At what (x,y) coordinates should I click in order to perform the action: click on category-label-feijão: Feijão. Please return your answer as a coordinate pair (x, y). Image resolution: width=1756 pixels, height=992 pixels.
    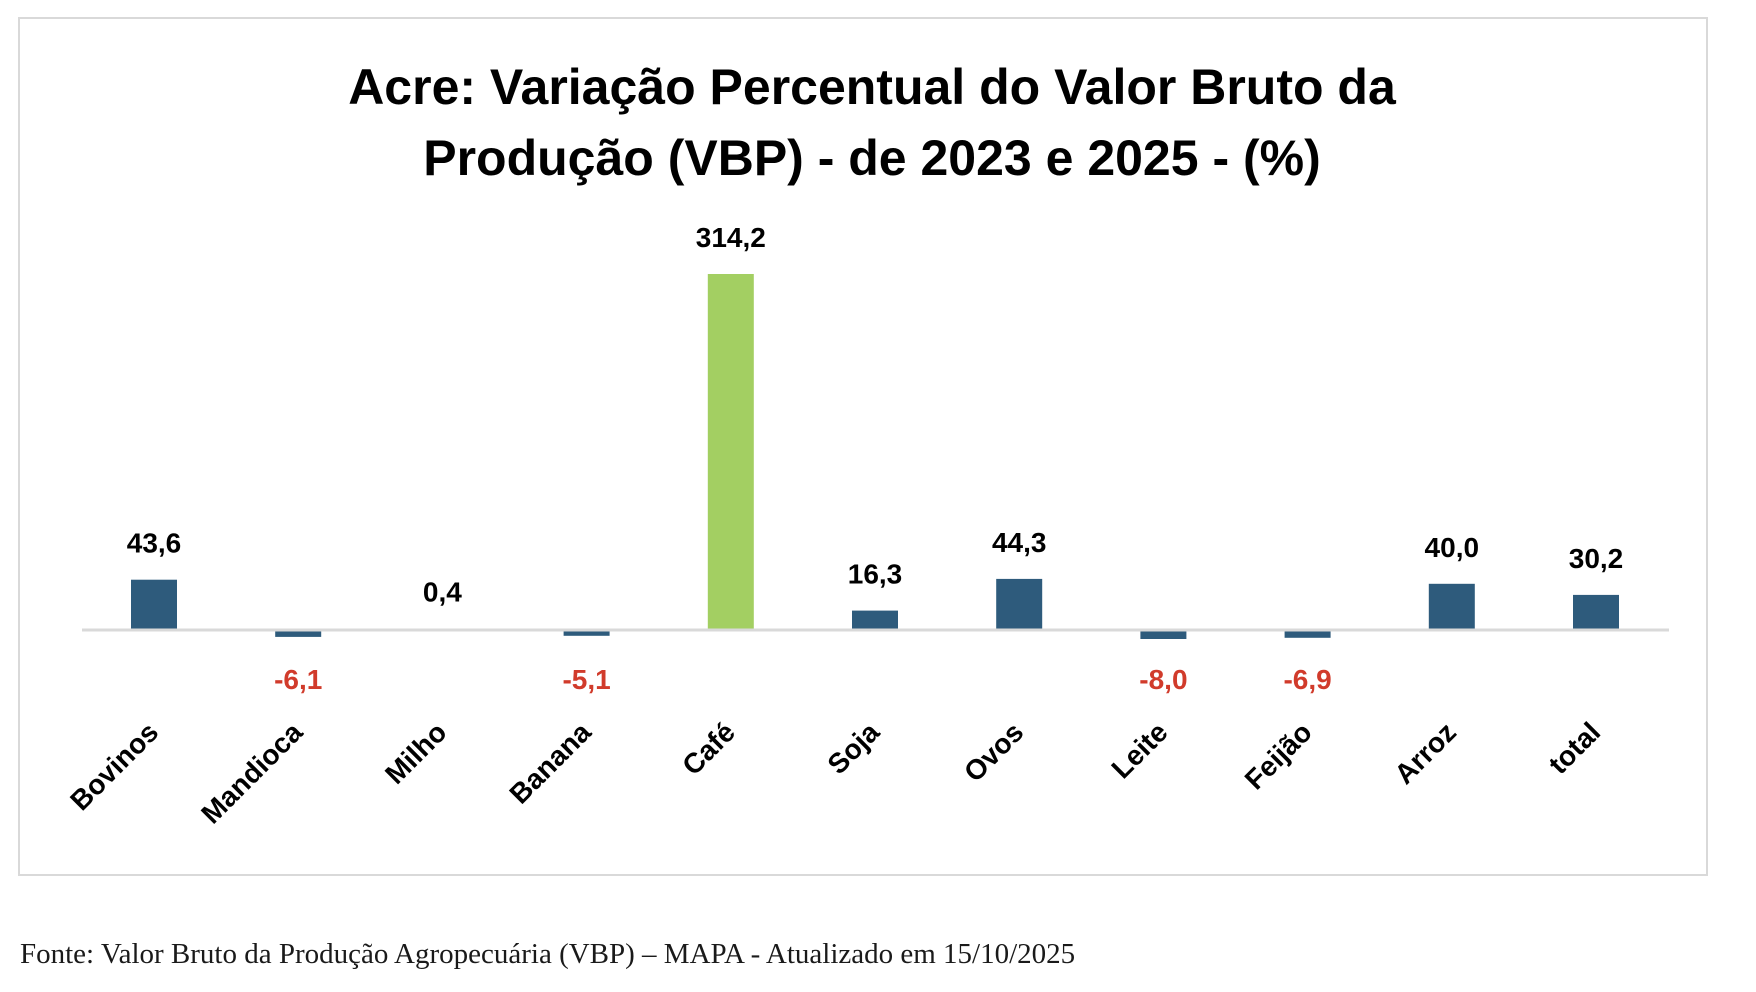
    Looking at the image, I should click on (1278, 755).